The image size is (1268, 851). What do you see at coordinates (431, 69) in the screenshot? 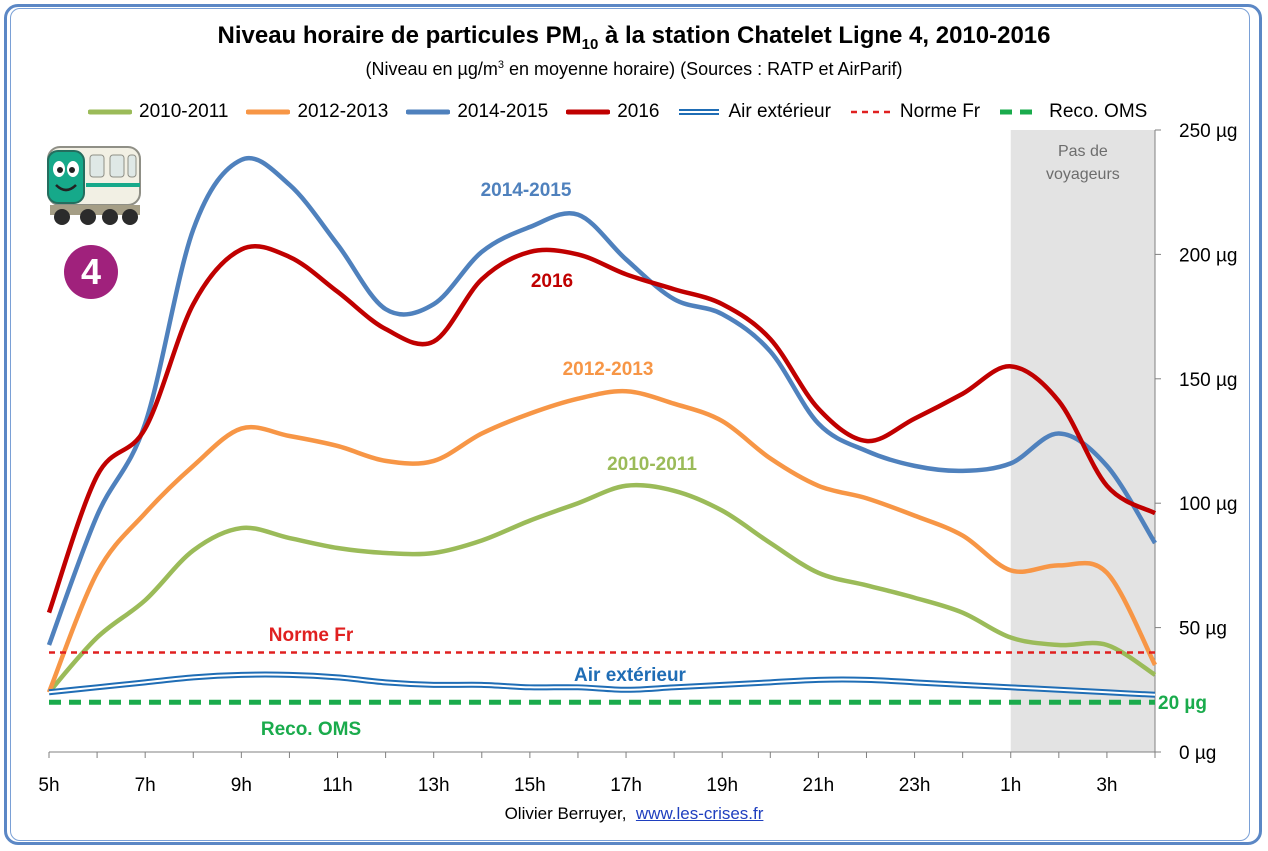
I see `subtitle-before: (Niveau en µg/m` at bounding box center [431, 69].